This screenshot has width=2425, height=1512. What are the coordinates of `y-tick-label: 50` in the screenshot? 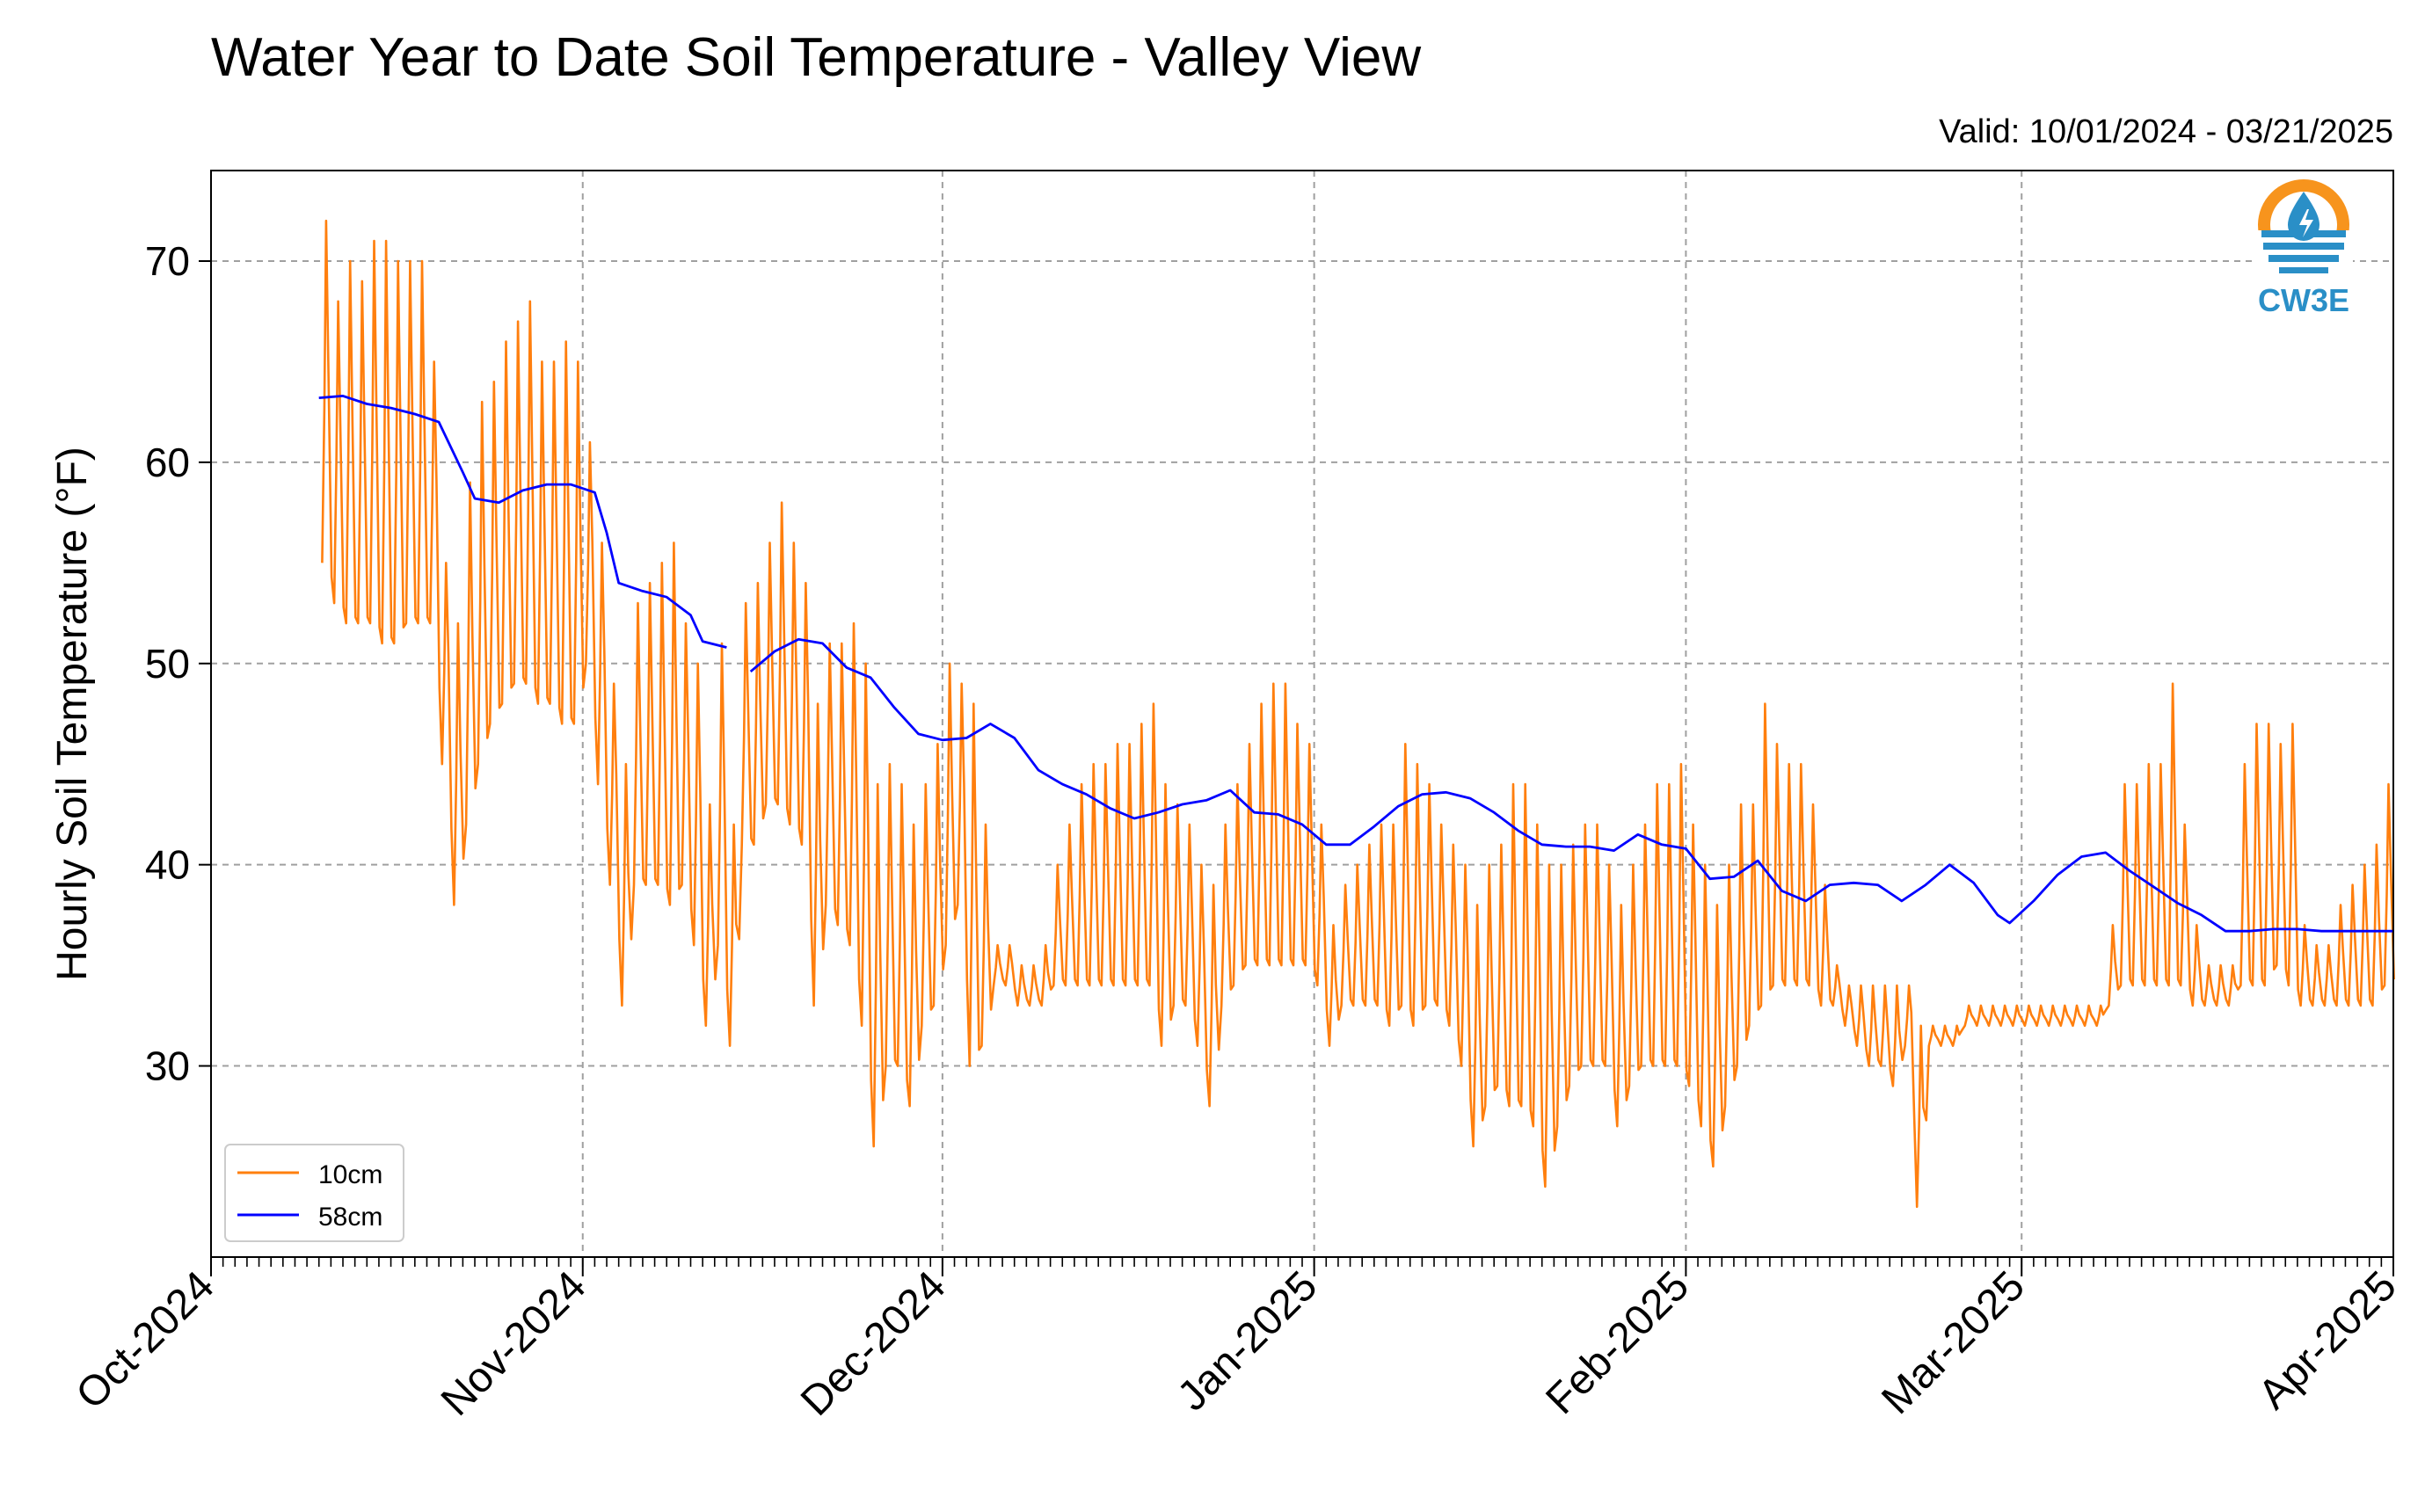 It's located at (167, 664).